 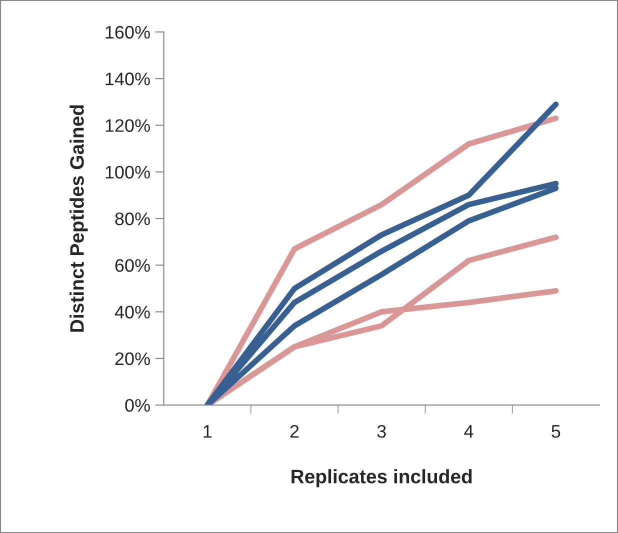 I want to click on y-tick-label: 20%, so click(x=132, y=359).